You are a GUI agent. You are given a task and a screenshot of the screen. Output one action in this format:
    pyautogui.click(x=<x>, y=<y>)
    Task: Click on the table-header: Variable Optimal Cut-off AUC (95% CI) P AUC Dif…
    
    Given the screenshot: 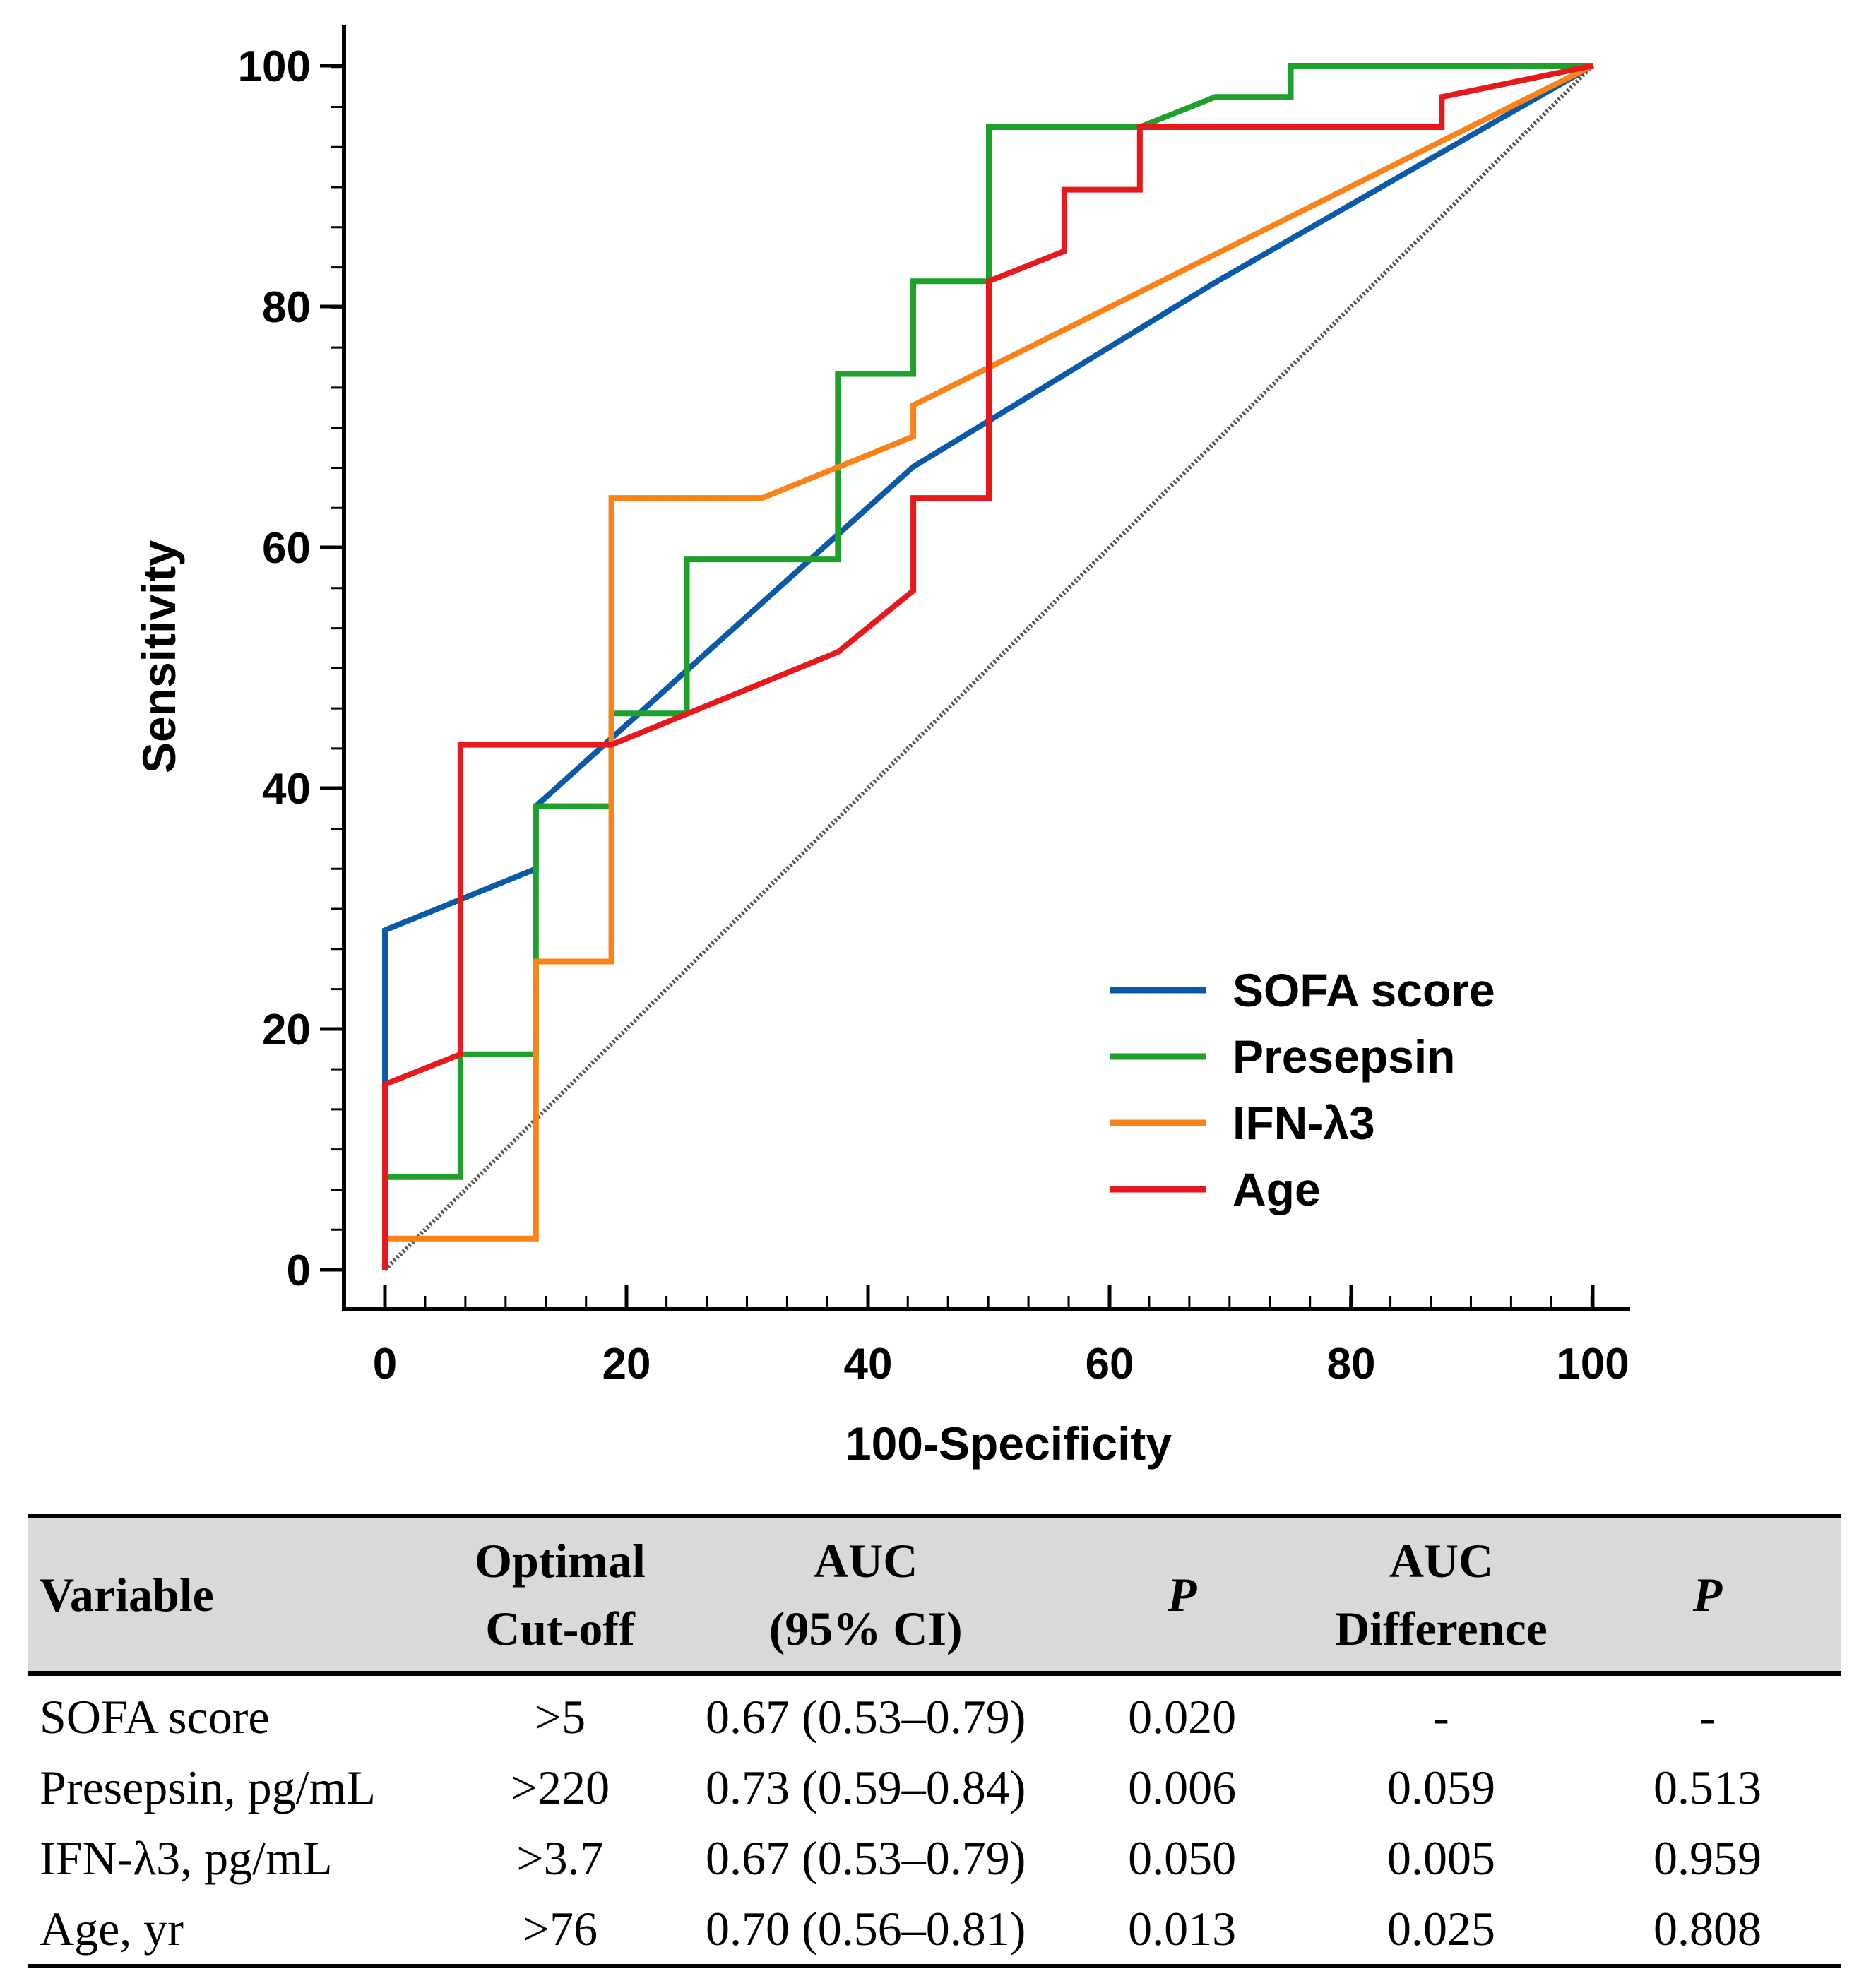 What is the action you would take?
    pyautogui.click(x=934, y=1595)
    